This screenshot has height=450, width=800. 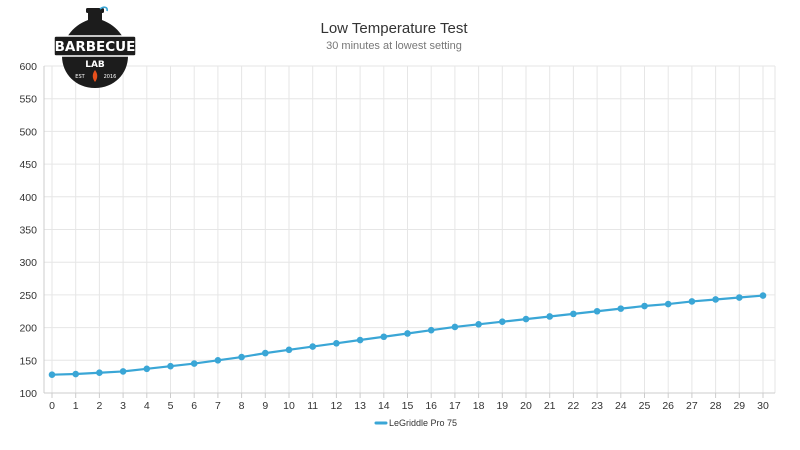 I want to click on x-tick-label: 13, so click(x=360, y=406).